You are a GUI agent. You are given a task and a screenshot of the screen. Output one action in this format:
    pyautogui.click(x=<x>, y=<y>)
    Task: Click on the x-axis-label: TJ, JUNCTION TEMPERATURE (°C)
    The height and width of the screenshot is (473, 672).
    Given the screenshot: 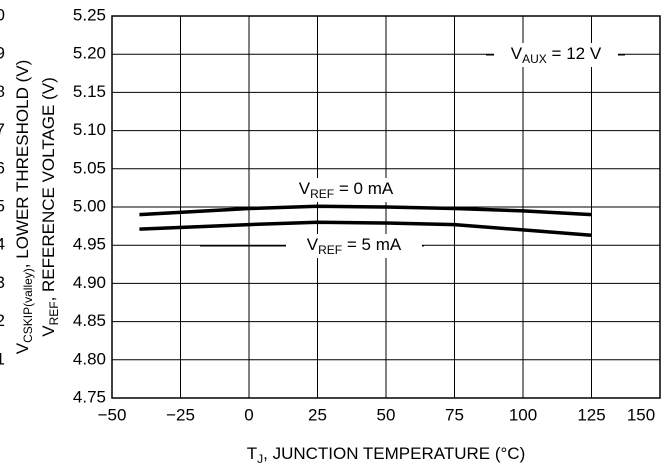 What is the action you would take?
    pyautogui.click(x=386, y=455)
    